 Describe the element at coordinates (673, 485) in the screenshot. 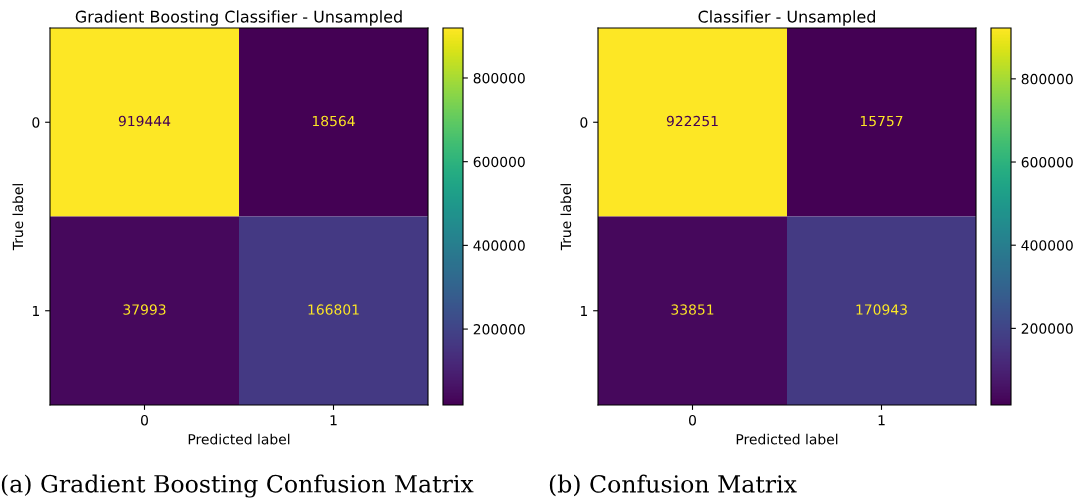

I see `text: (b) Confusion Matrix` at that location.